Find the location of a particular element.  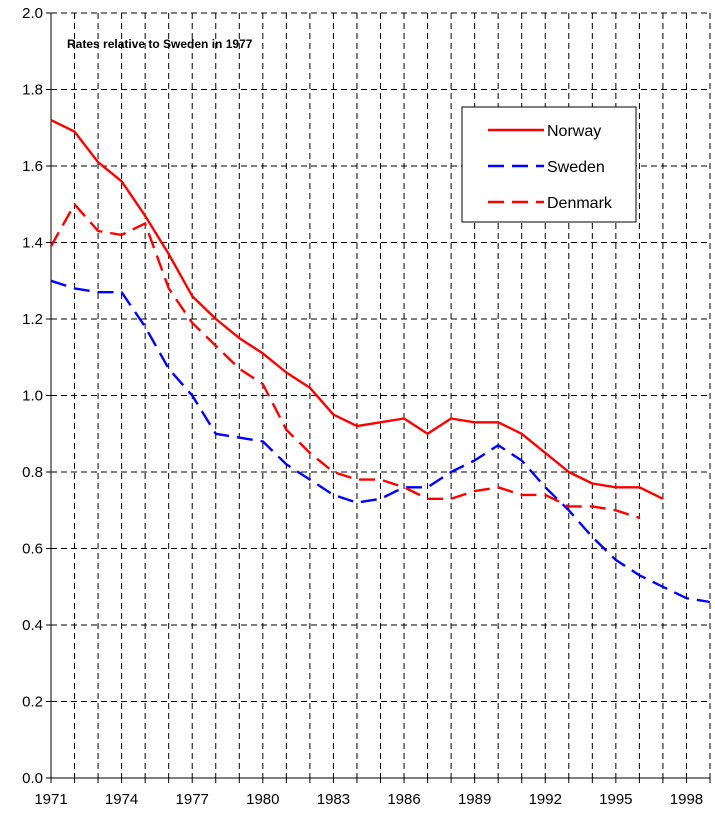

y-tick-label: 0.0 is located at coordinates (32, 778).